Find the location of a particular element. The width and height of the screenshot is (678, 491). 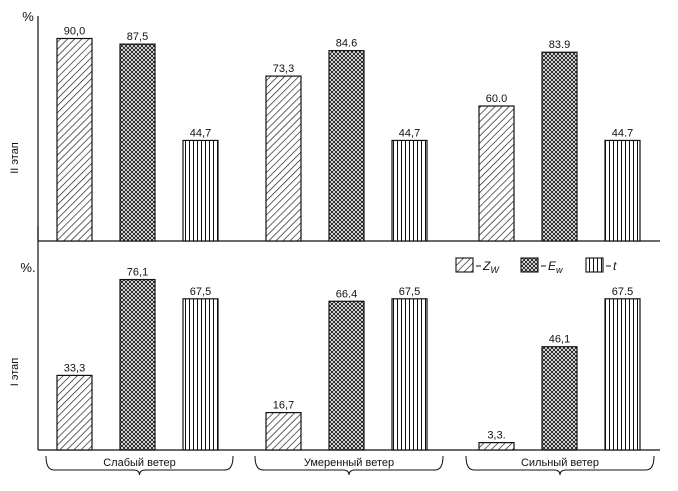

legend-label-Ew: Ew is located at coordinates (555, 267).